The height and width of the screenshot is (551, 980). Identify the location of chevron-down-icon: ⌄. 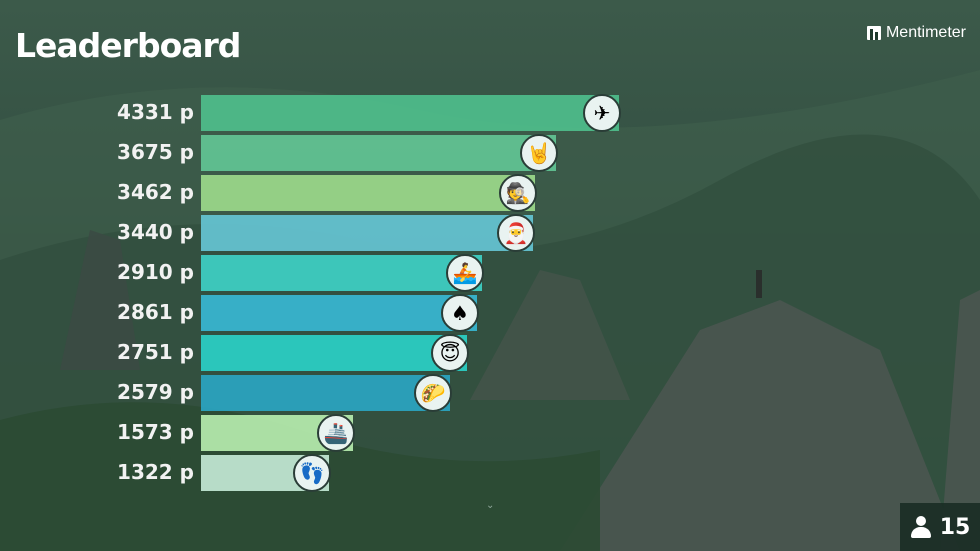
(490, 505).